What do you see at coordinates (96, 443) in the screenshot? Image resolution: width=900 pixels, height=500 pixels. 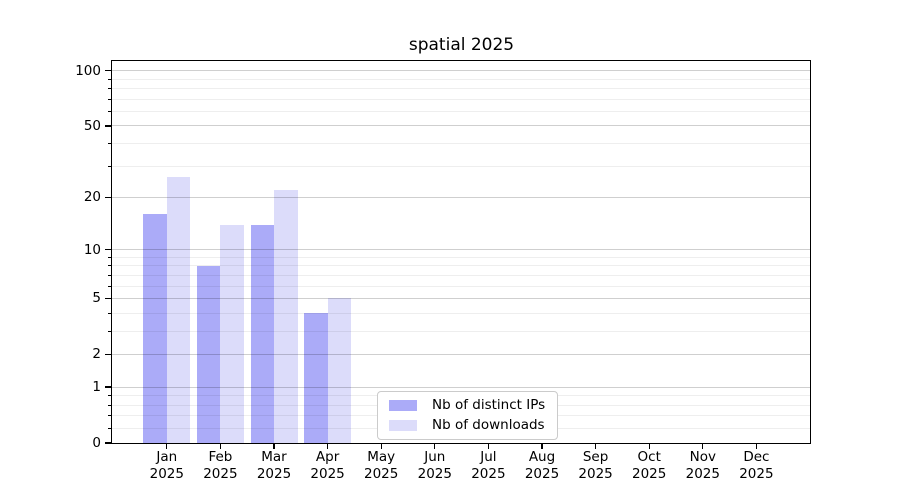 I see `y-tick-label: 0` at bounding box center [96, 443].